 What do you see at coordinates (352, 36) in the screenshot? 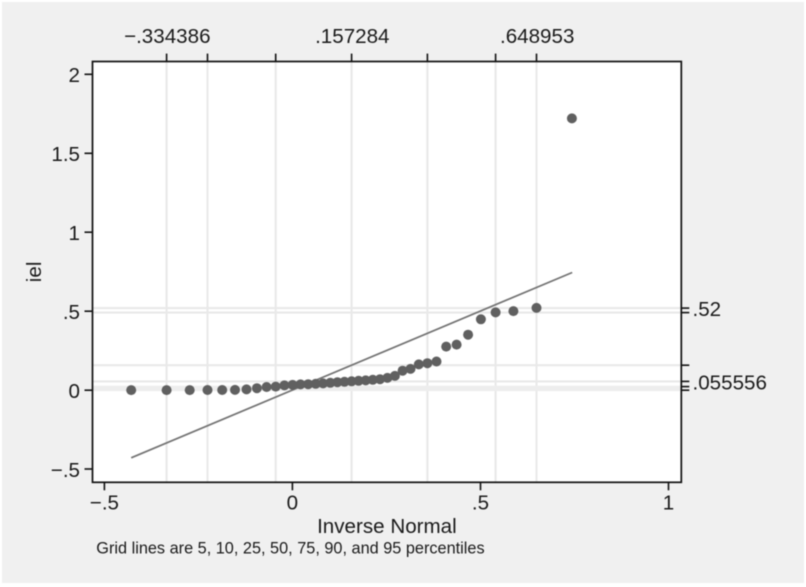
I see `svg-text: .157284` at bounding box center [352, 36].